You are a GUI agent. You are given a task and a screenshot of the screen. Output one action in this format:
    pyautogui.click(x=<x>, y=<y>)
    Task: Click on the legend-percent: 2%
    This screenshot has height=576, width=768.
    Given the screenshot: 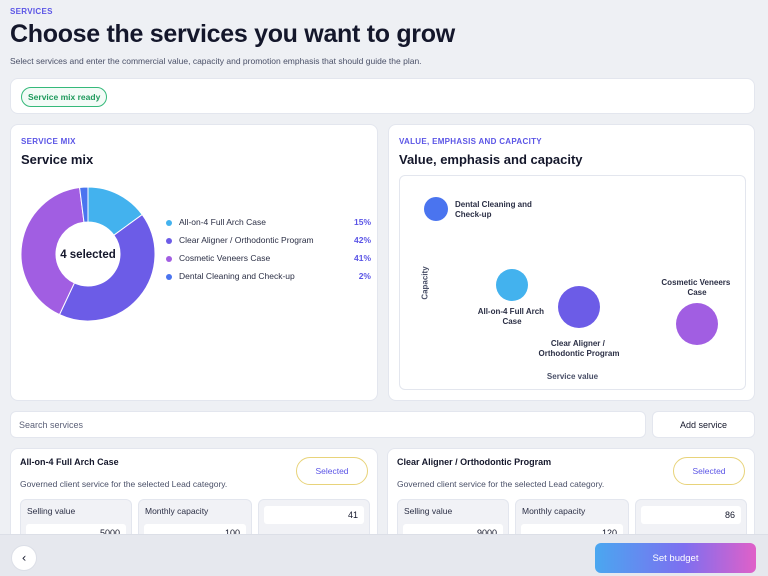 What is the action you would take?
    pyautogui.click(x=364, y=276)
    